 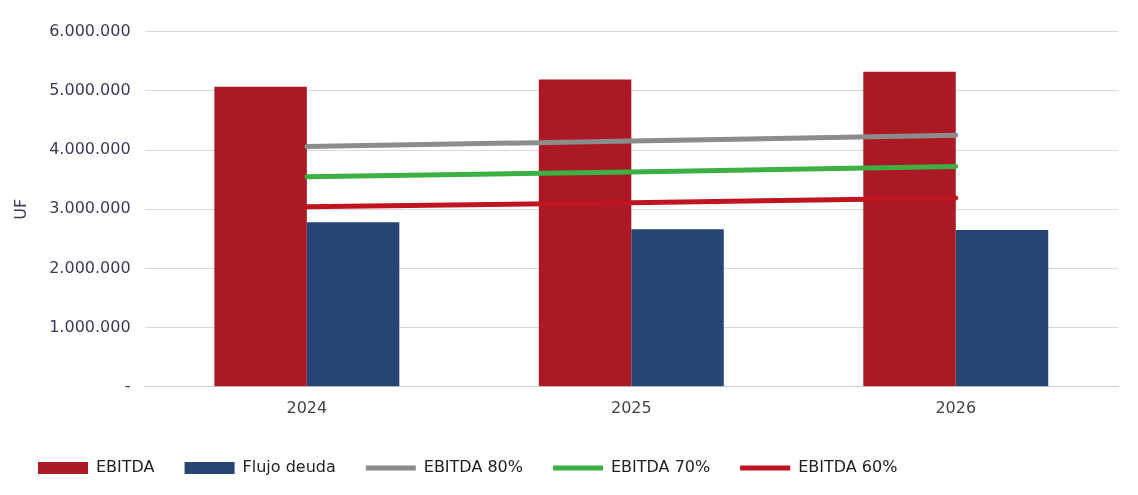 What do you see at coordinates (660, 467) in the screenshot?
I see `legend-label: EBITDA 70%` at bounding box center [660, 467].